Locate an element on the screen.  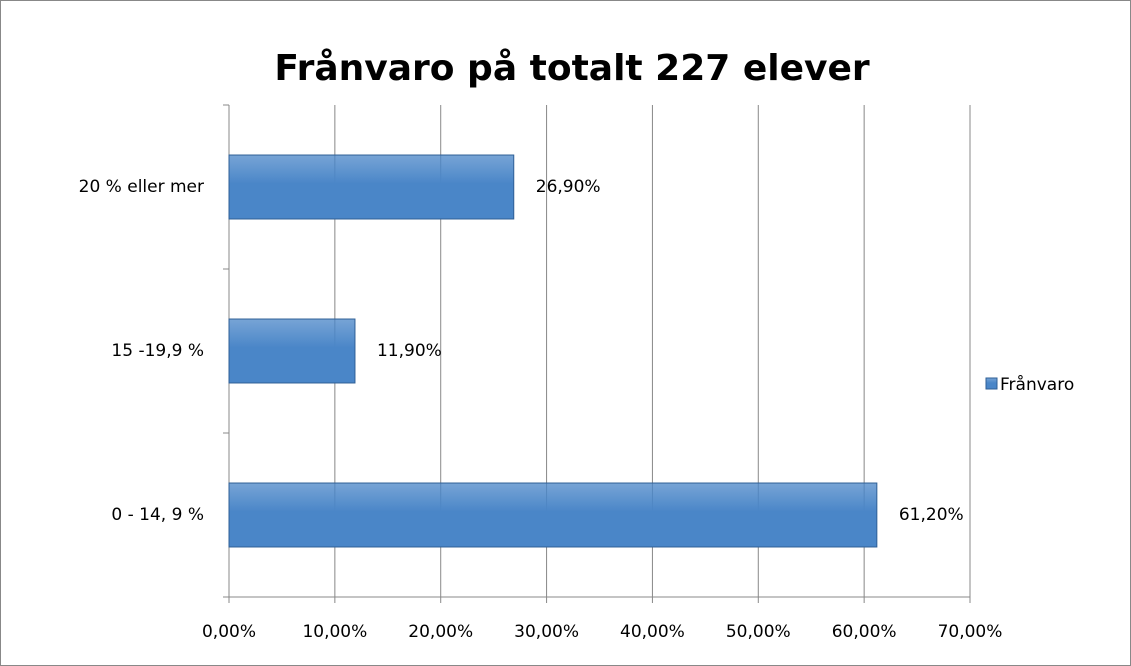
x-tick-label: 30,00% is located at coordinates (546, 632).